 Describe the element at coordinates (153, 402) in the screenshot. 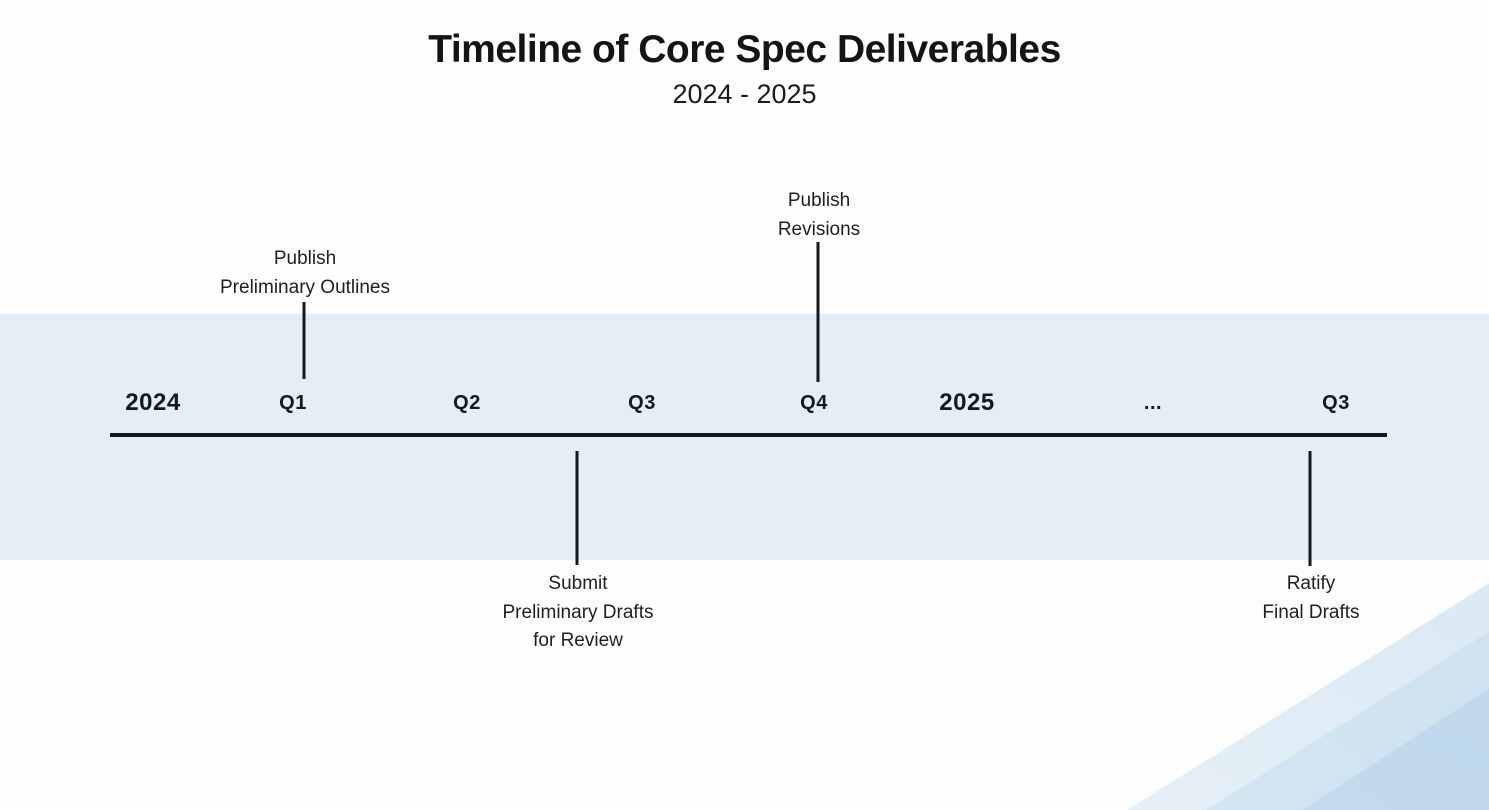

I see `timeline-label-2024: 2024` at that location.